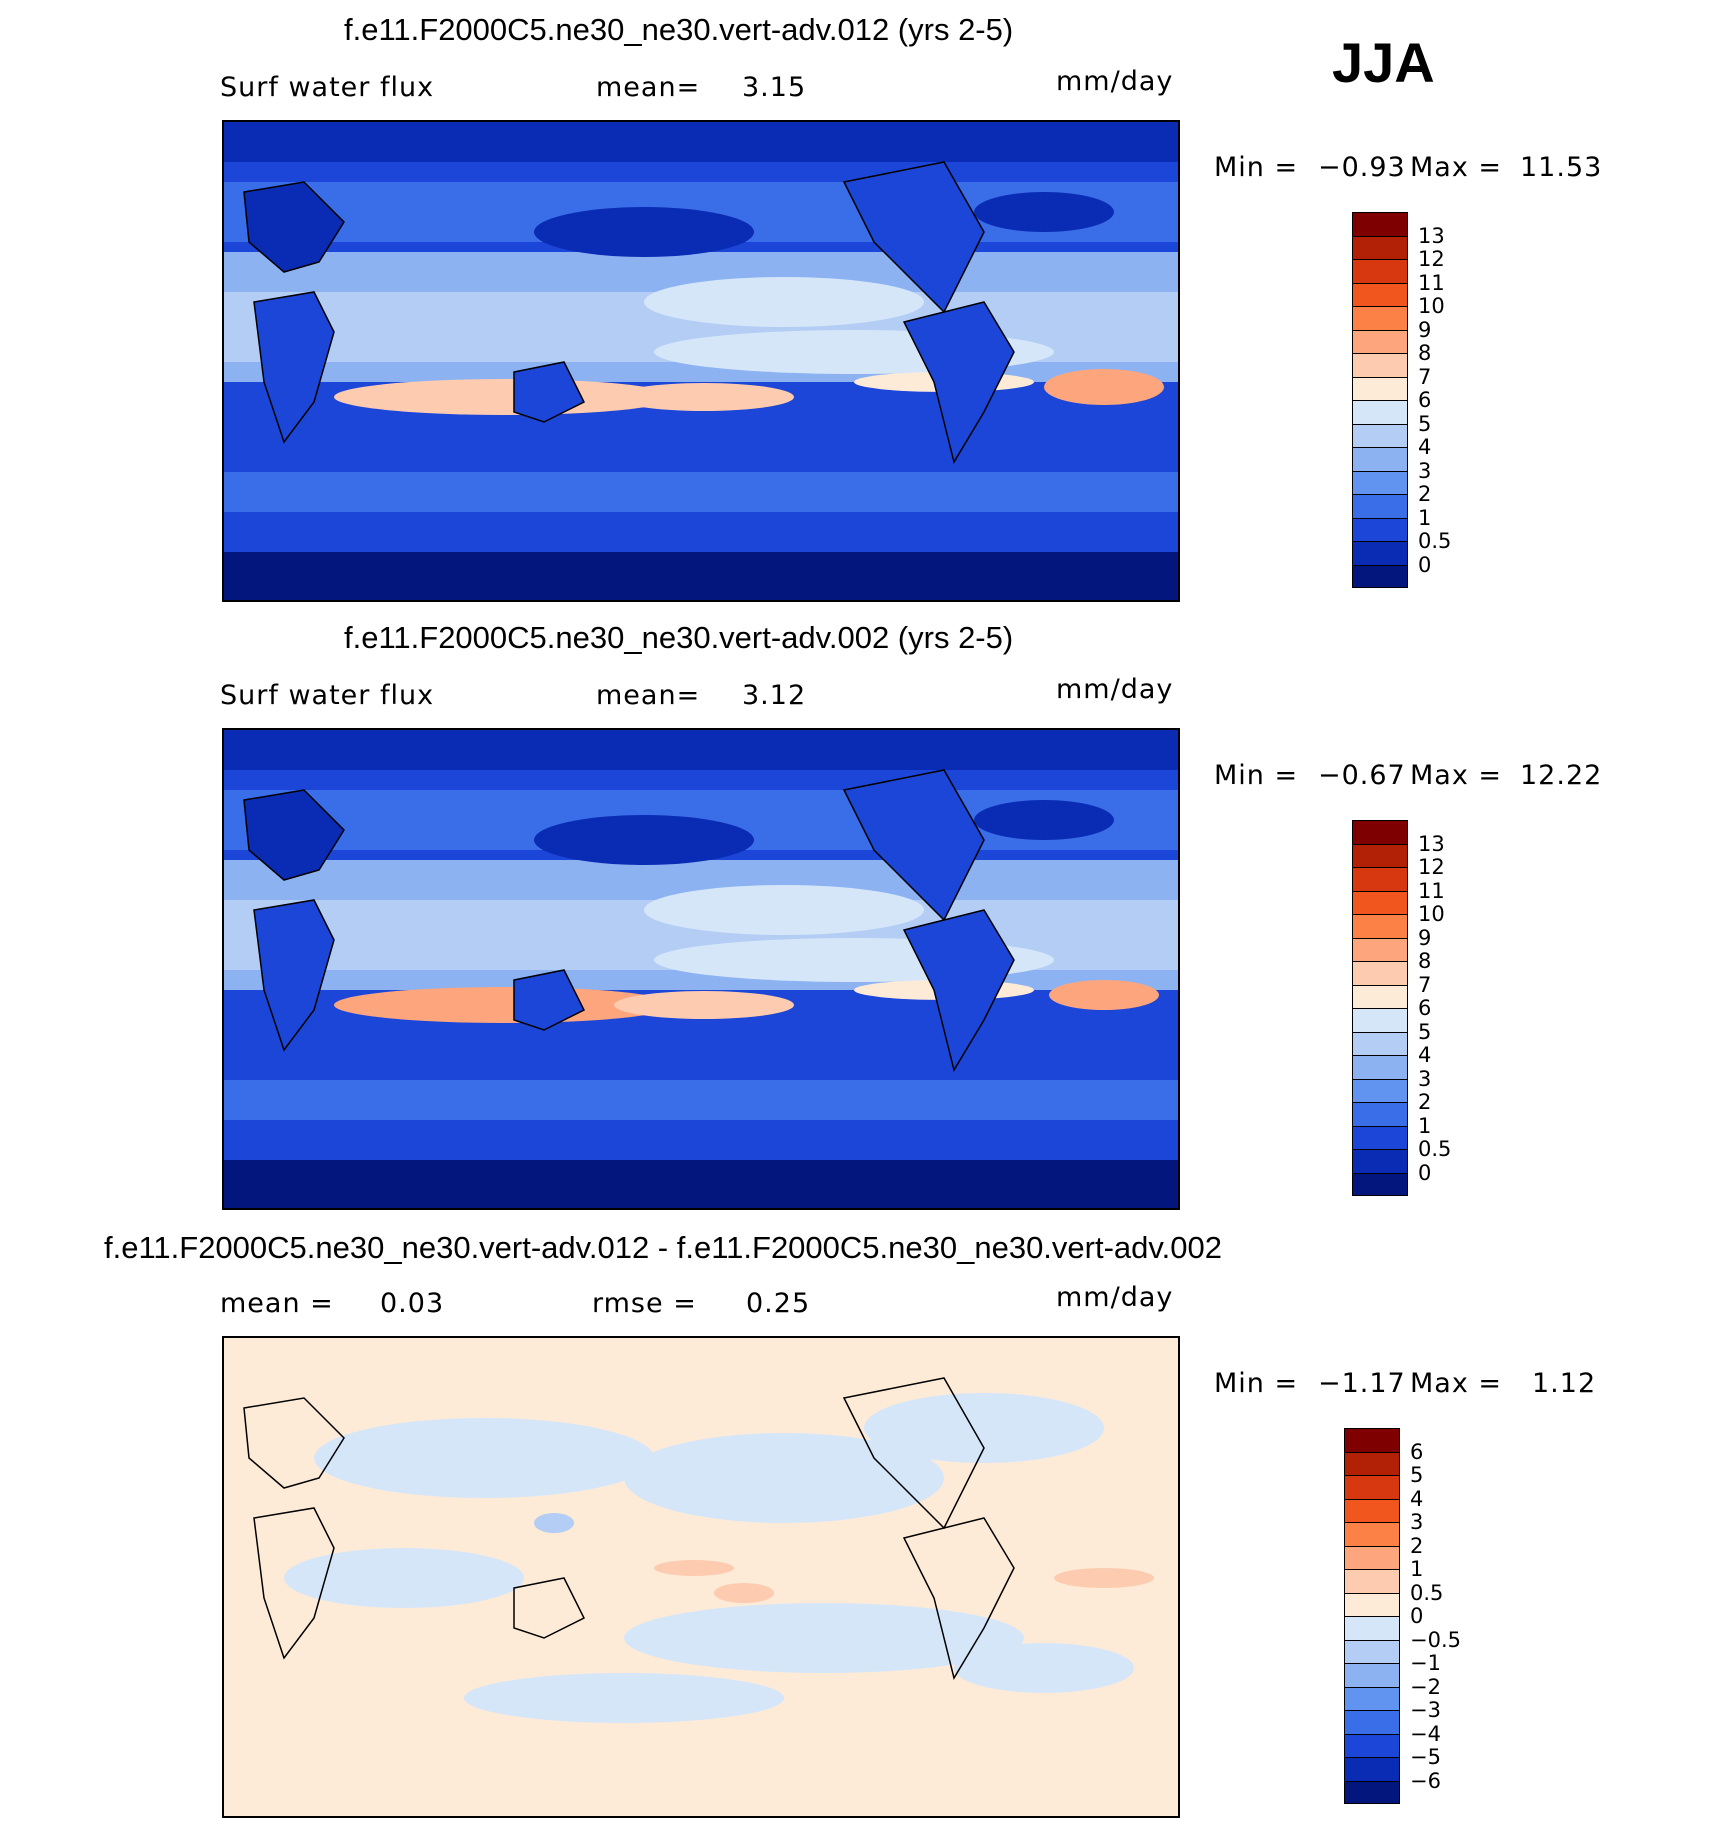  What do you see at coordinates (1362, 775) in the screenshot?
I see `panel2-min-value: −0.67` at bounding box center [1362, 775].